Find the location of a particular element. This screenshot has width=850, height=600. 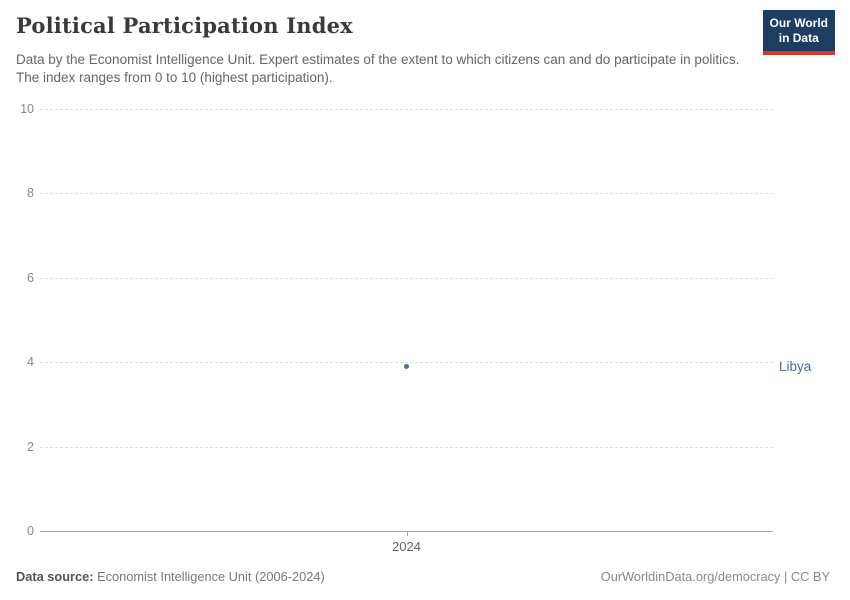

credit-link: OurWorldinData.org/democracy | CC BY is located at coordinates (715, 576).